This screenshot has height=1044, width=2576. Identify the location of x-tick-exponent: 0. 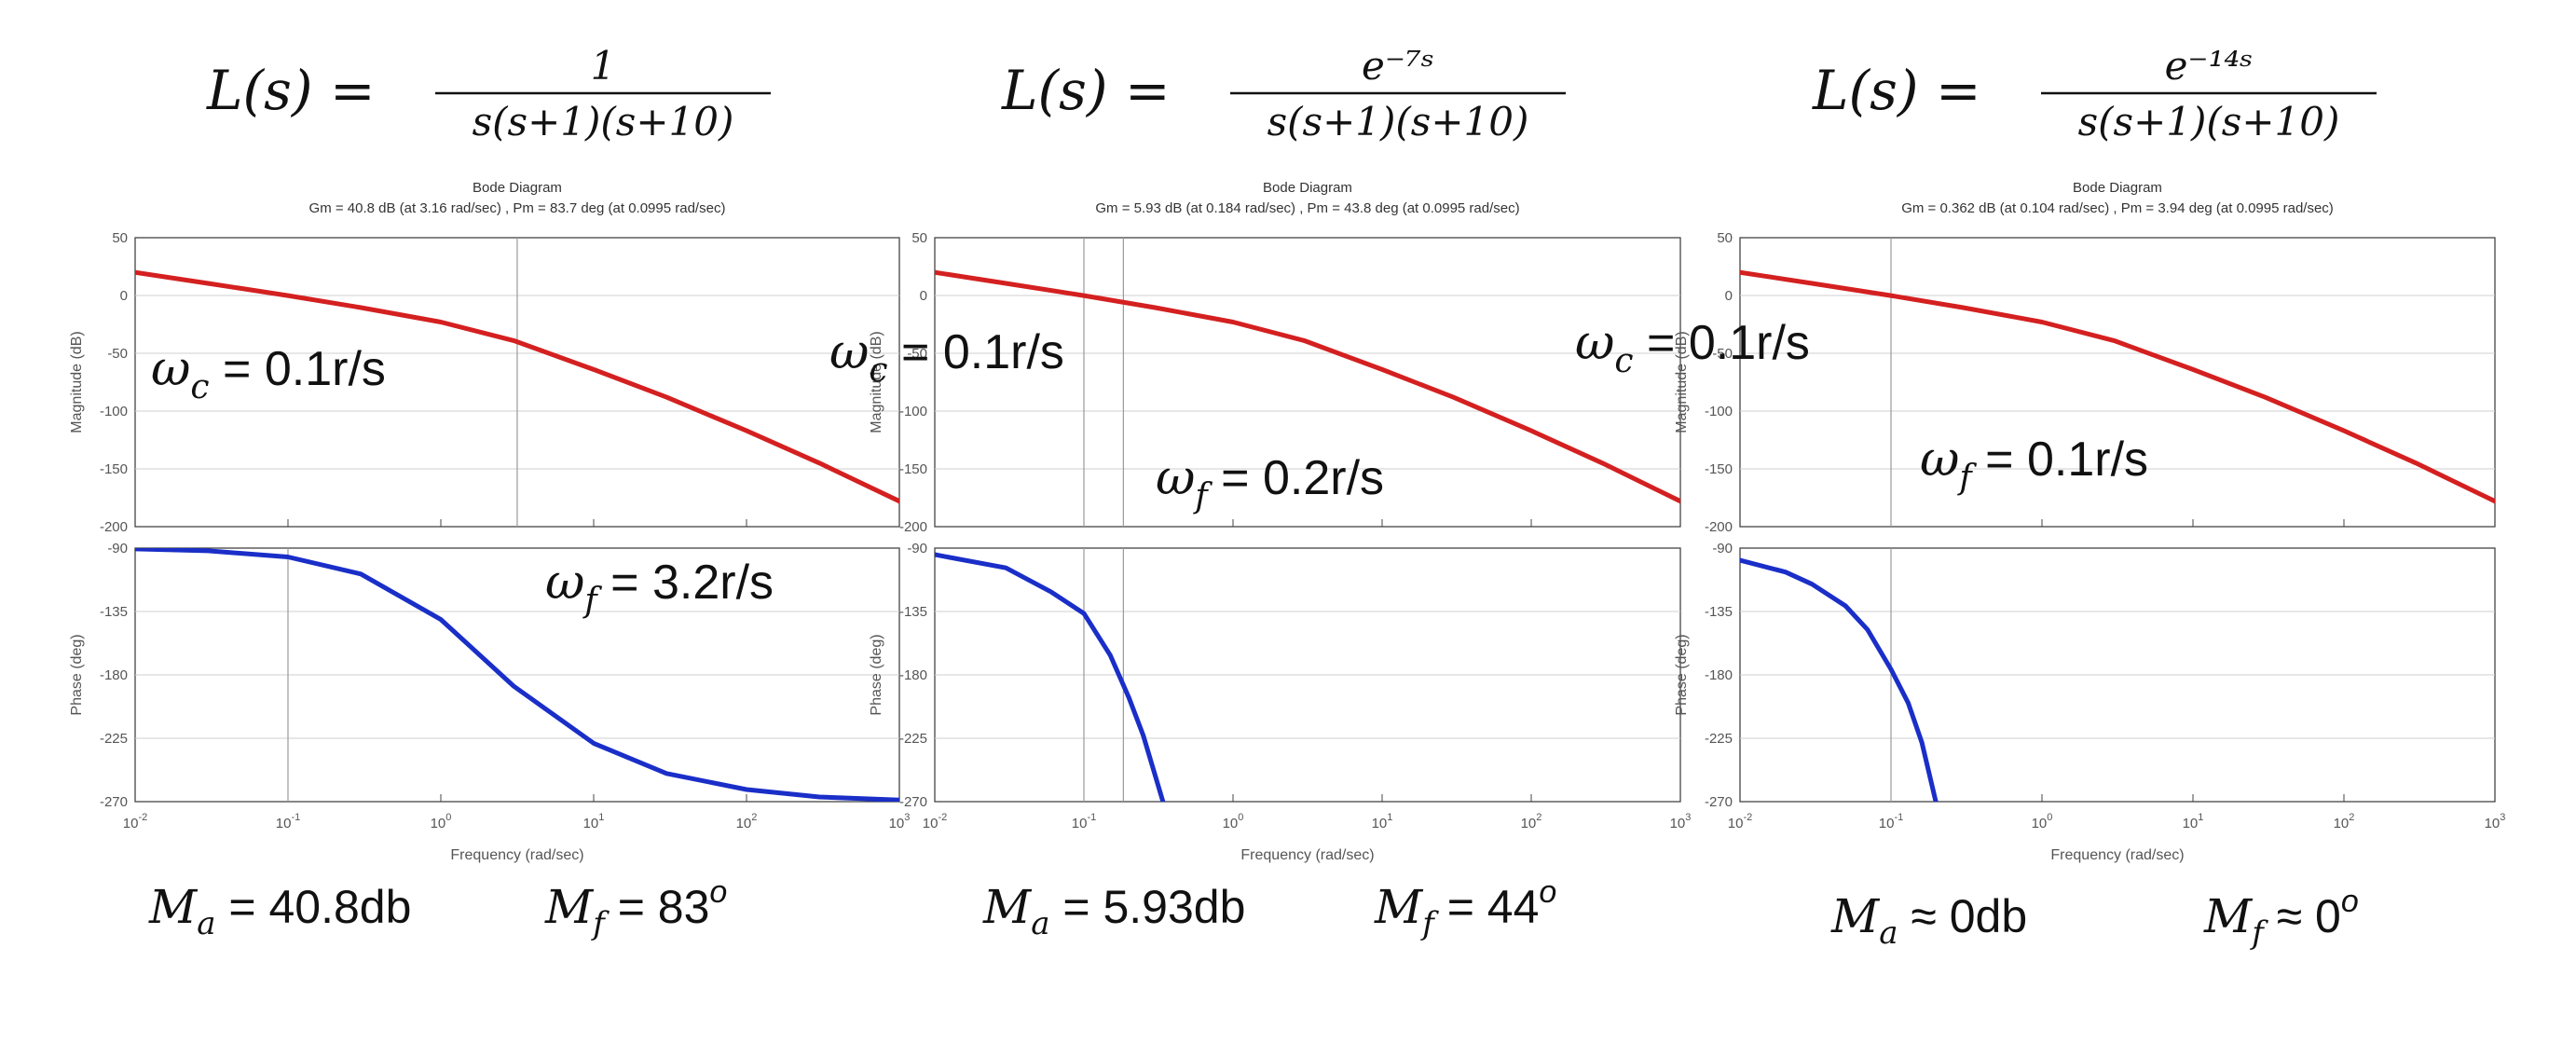
(448, 817).